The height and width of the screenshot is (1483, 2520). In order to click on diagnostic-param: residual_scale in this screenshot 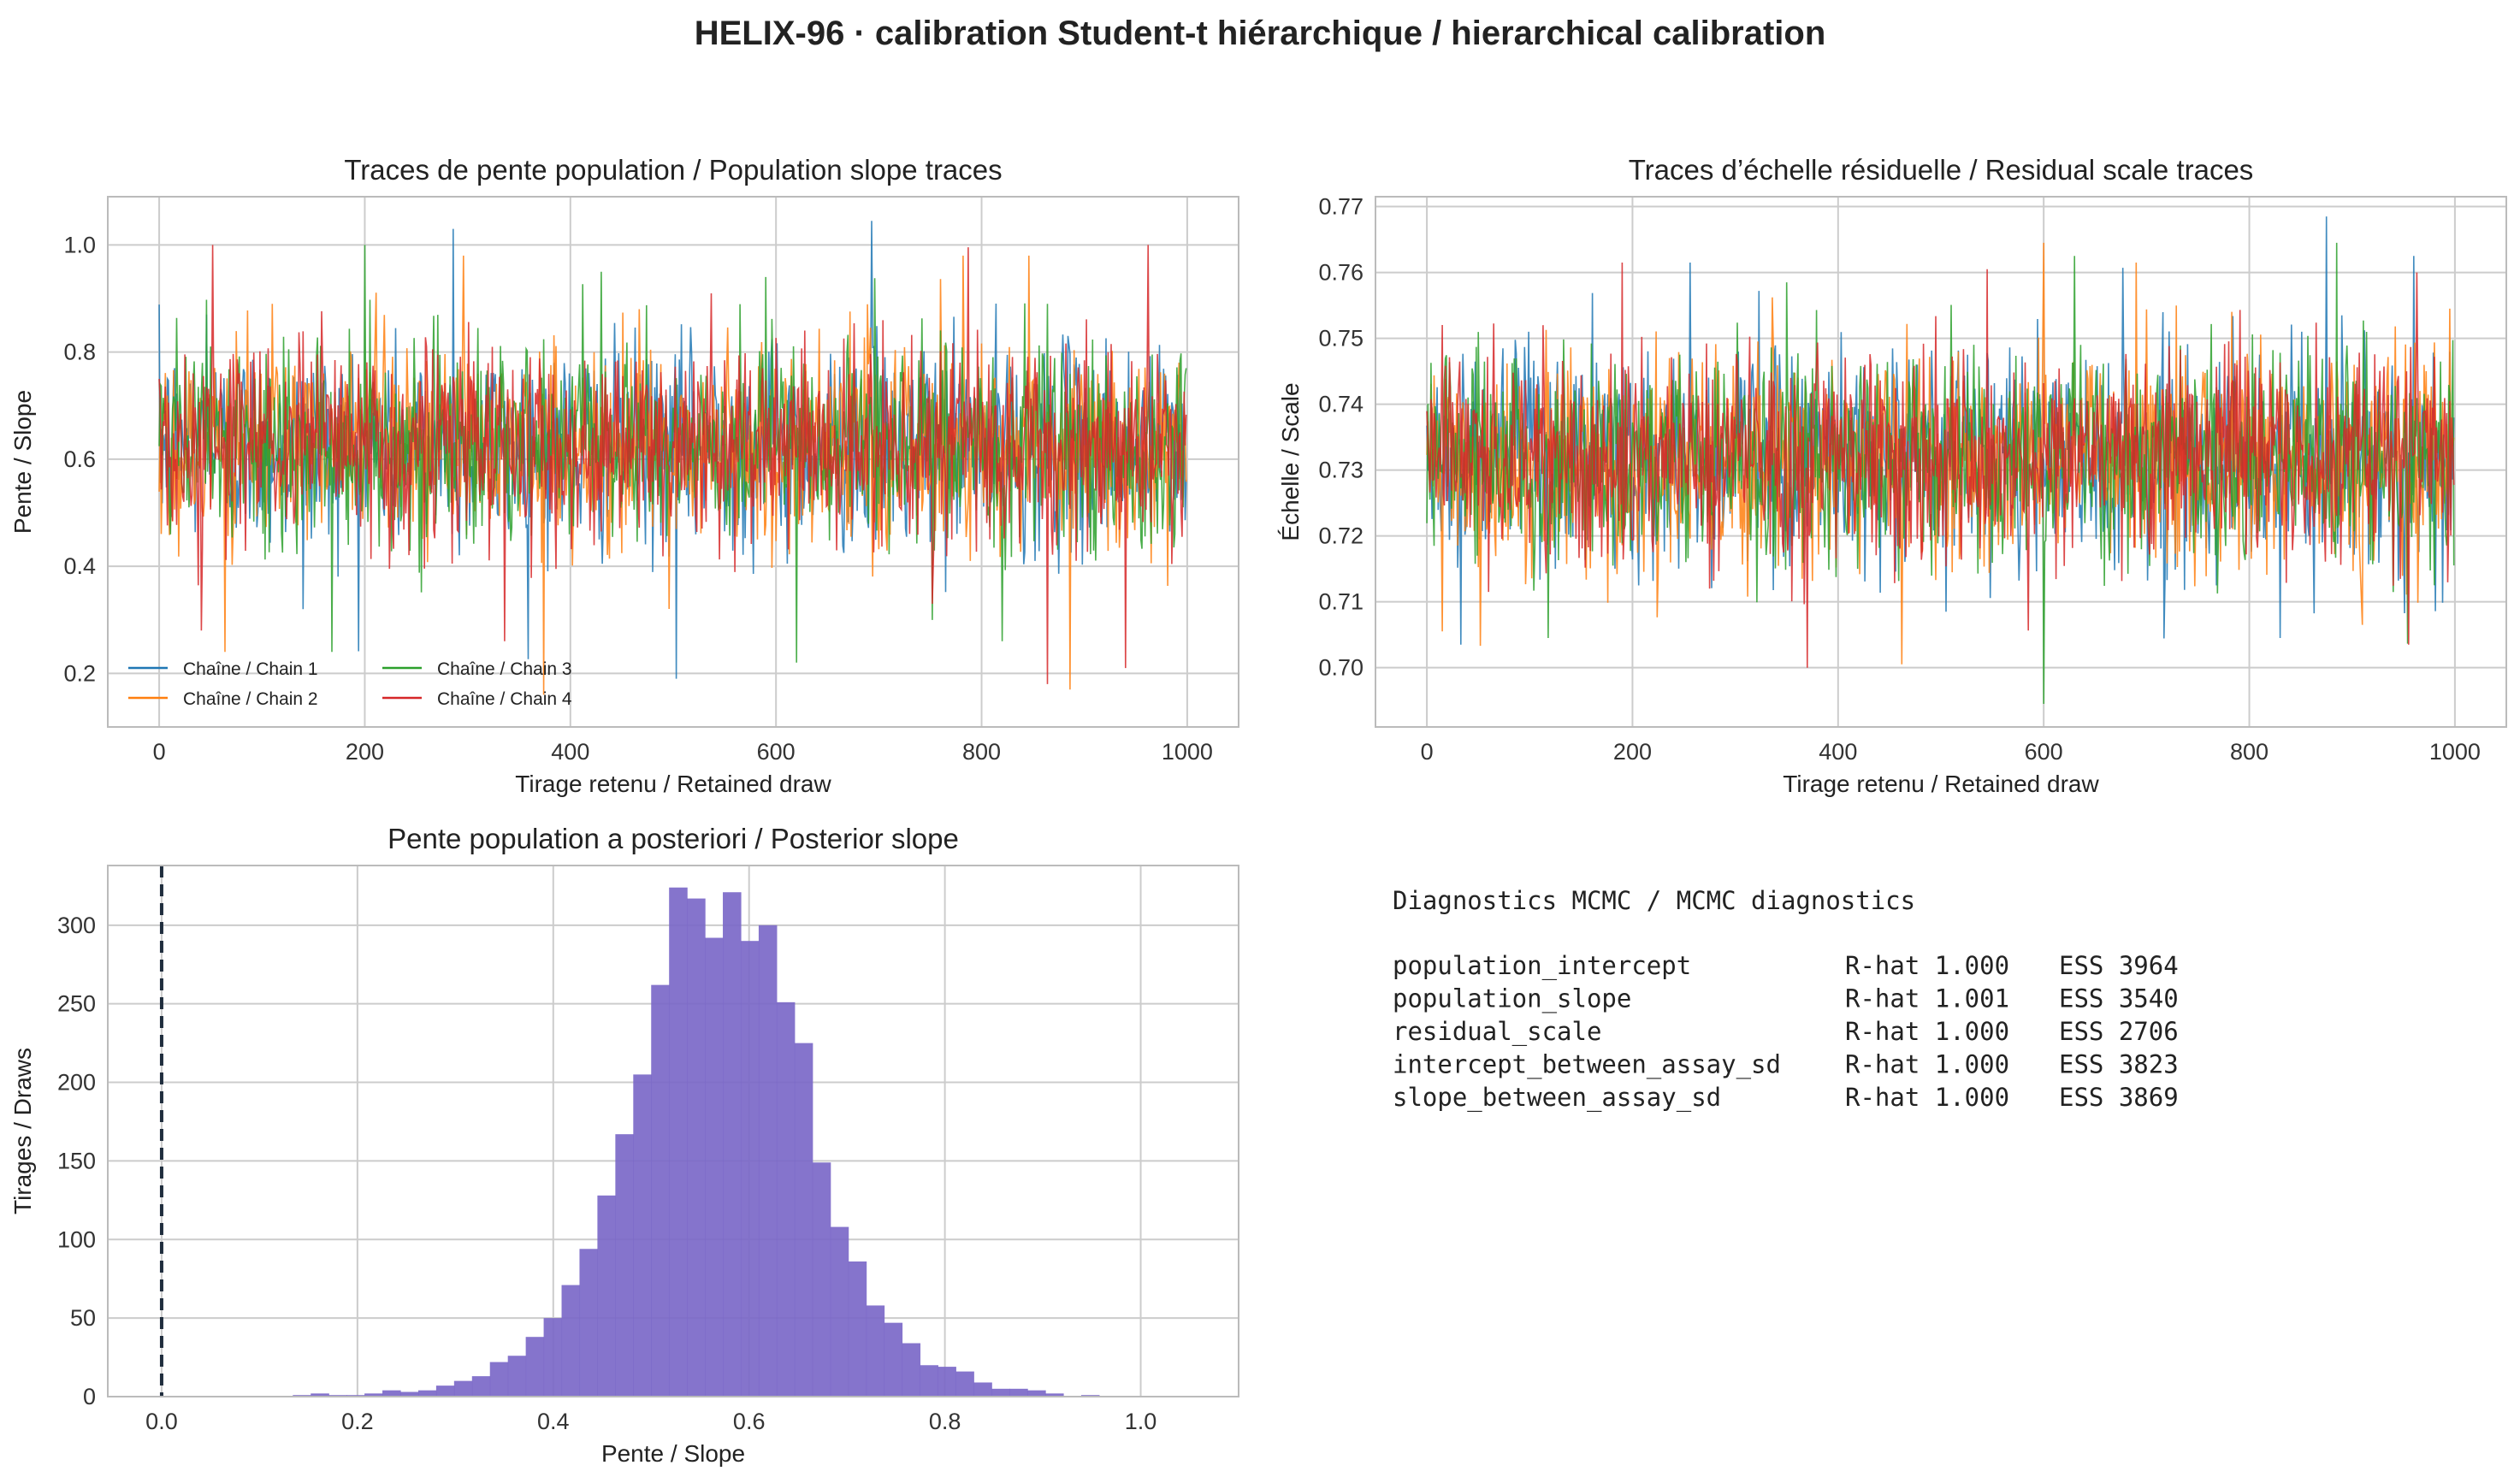, I will do `click(1497, 1032)`.